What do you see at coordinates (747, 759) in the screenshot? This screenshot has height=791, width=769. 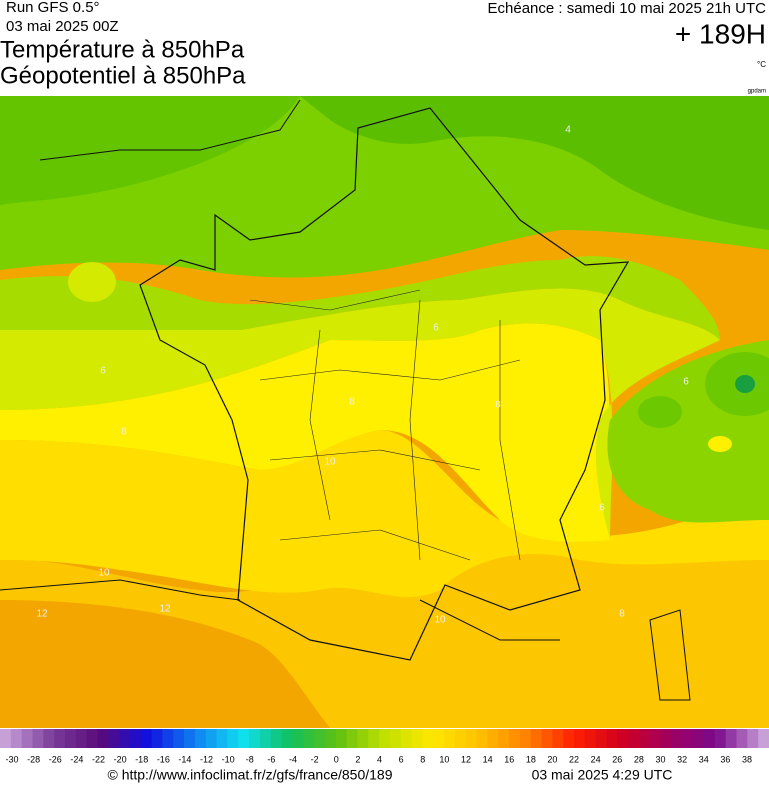 I see `colorbar-label: 38` at bounding box center [747, 759].